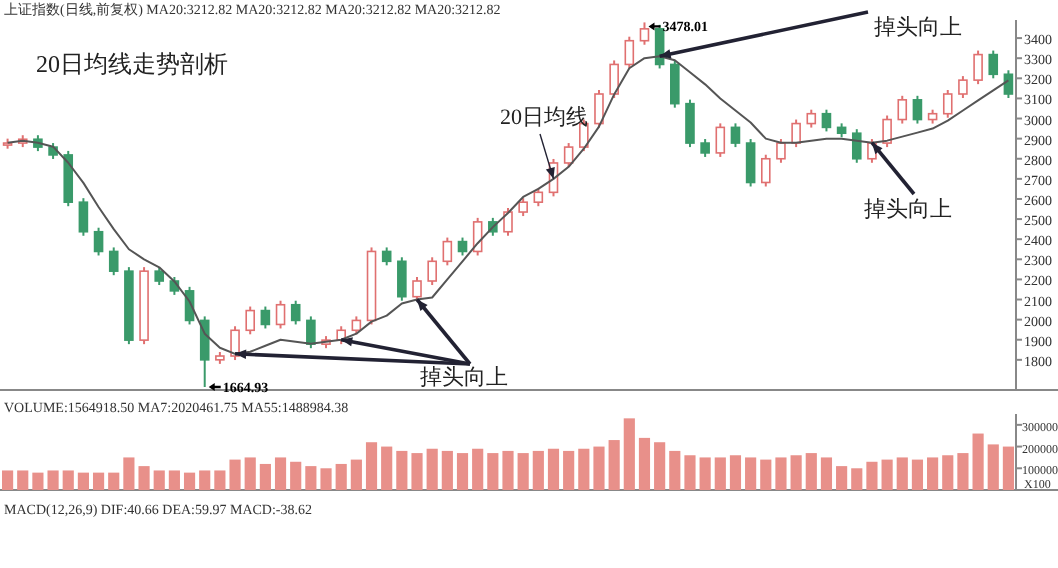 Image resolution: width=1058 pixels, height=568 pixels. Describe the element at coordinates (544, 117) in the screenshot. I see `annotation: 20日均线` at that location.